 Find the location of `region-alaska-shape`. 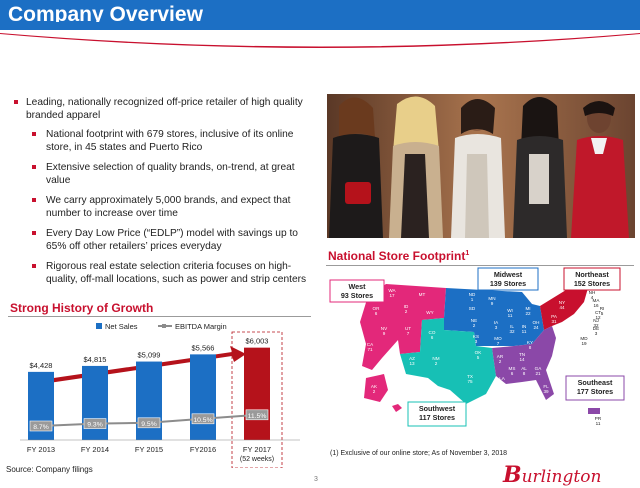

region-alaska-shape is located at coordinates (376, 388).